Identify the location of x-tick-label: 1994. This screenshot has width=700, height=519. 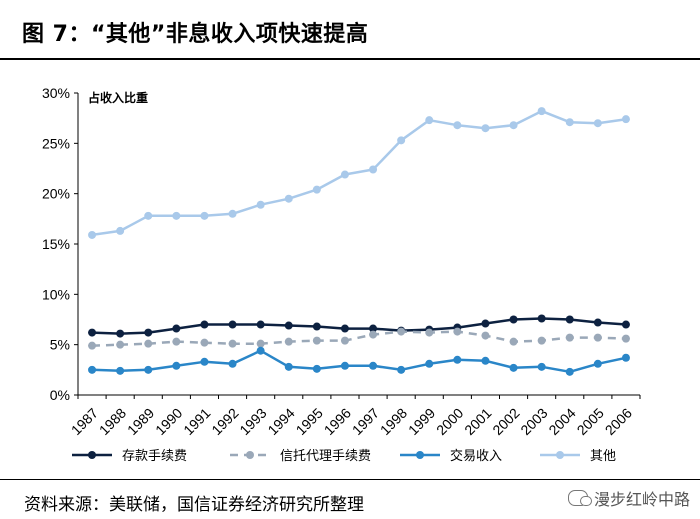
(280, 421).